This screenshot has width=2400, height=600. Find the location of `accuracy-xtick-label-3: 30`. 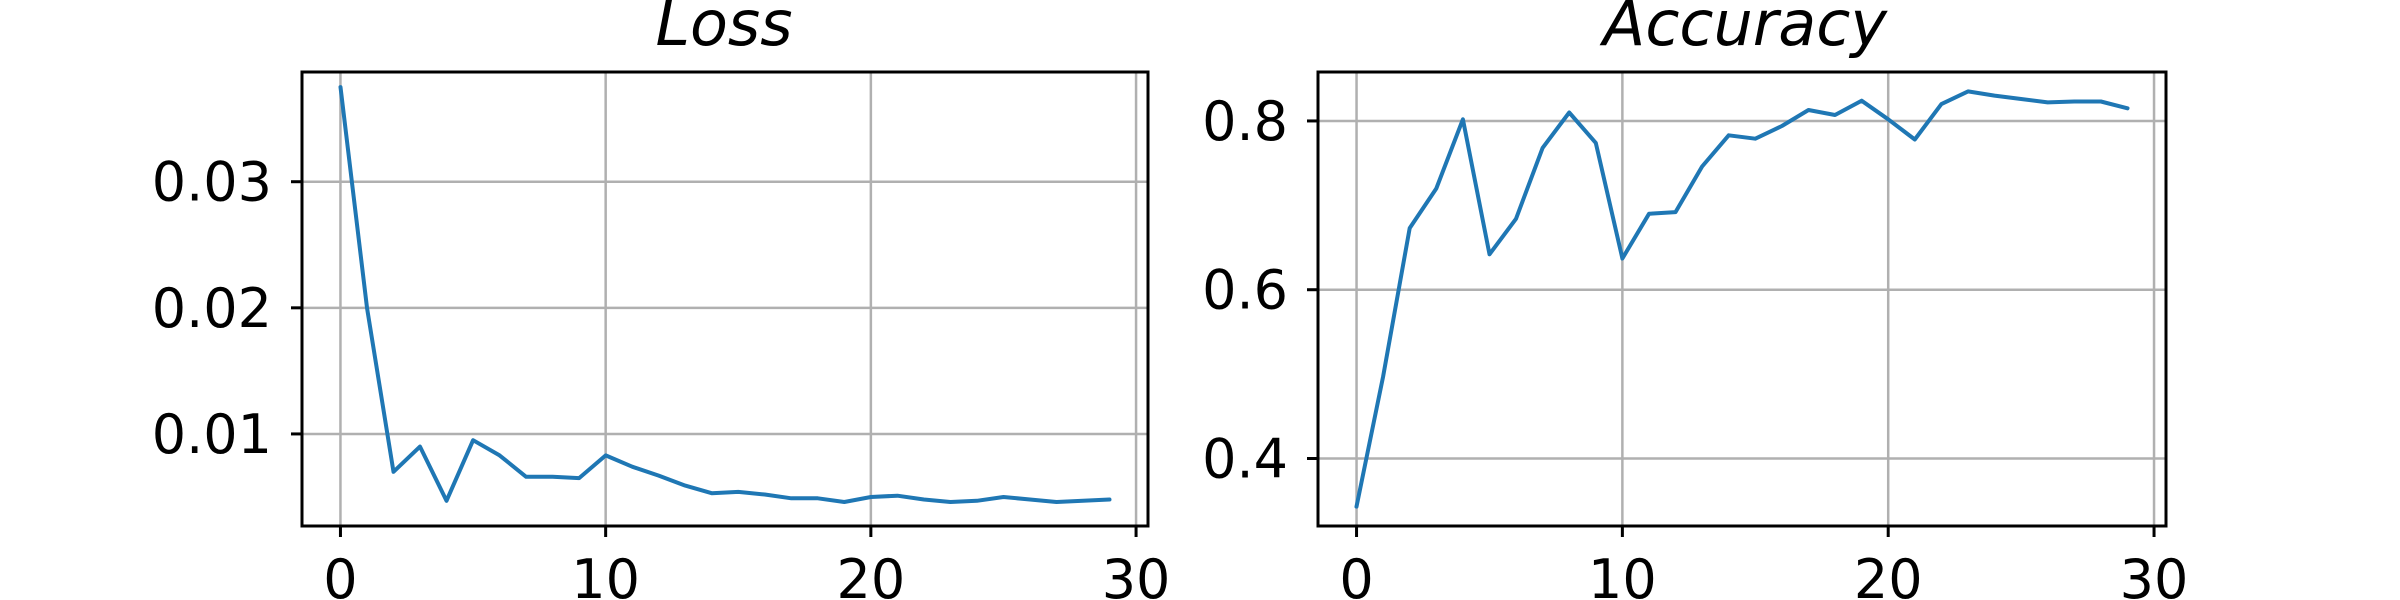

accuracy-xtick-label-3: 30 is located at coordinates (2154, 574).